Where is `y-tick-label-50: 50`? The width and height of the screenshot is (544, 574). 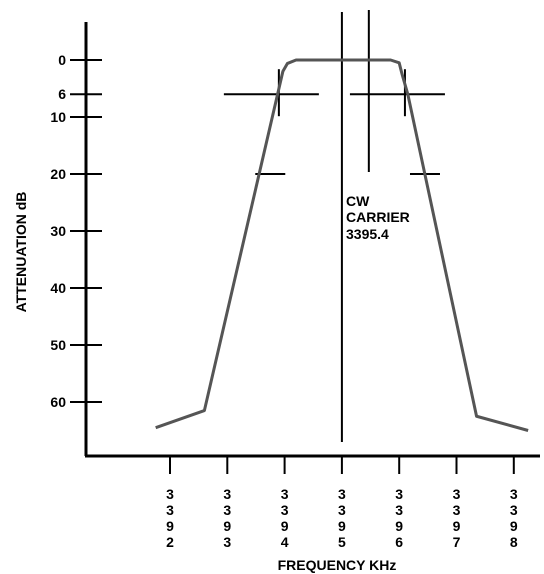
y-tick-label-50: 50 is located at coordinates (58, 345).